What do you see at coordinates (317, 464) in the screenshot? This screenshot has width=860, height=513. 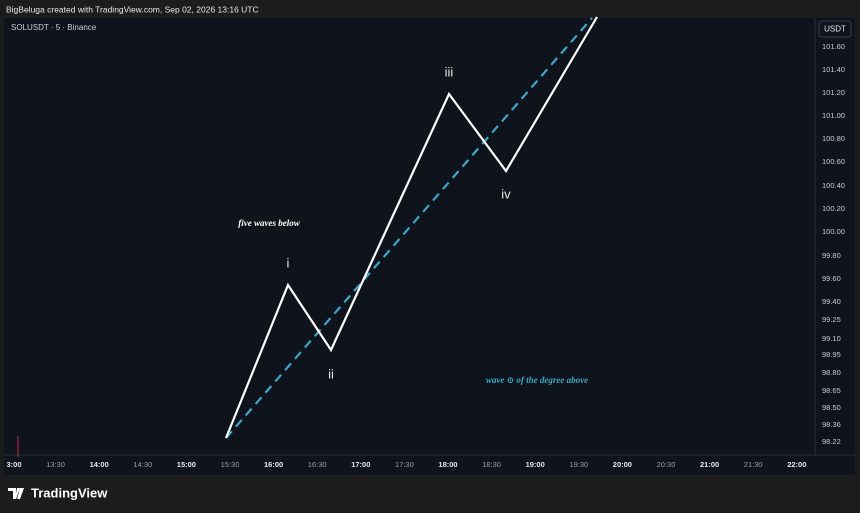 I see `time-label: 16:30` at bounding box center [317, 464].